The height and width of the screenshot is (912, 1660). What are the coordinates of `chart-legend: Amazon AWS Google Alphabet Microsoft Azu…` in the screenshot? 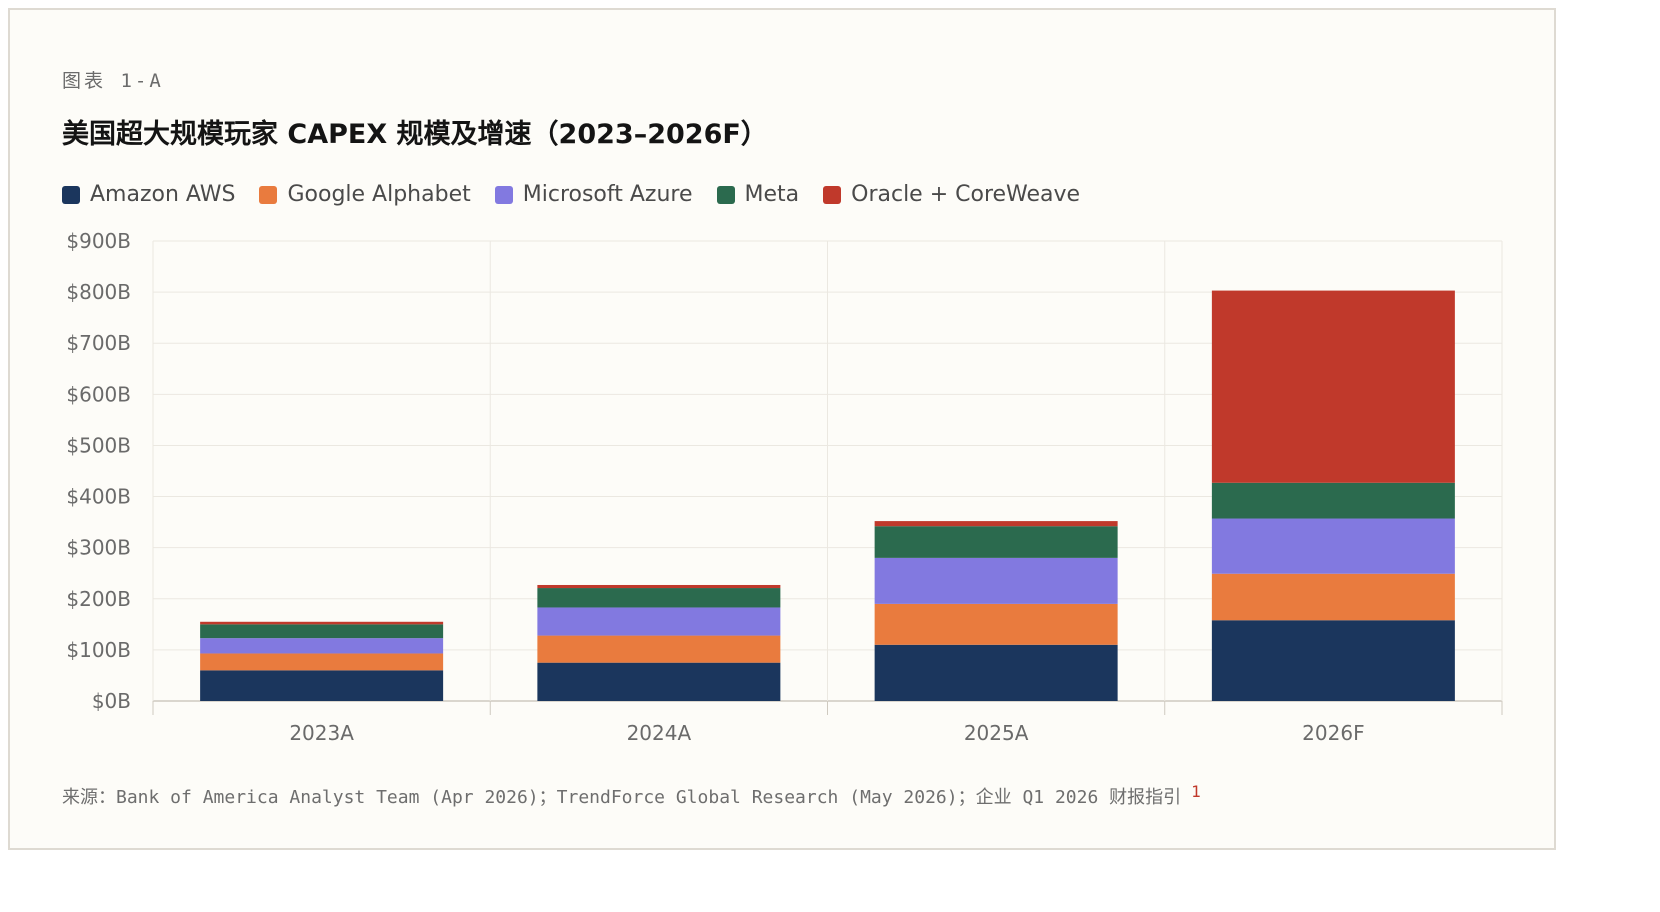 It's located at (583, 194).